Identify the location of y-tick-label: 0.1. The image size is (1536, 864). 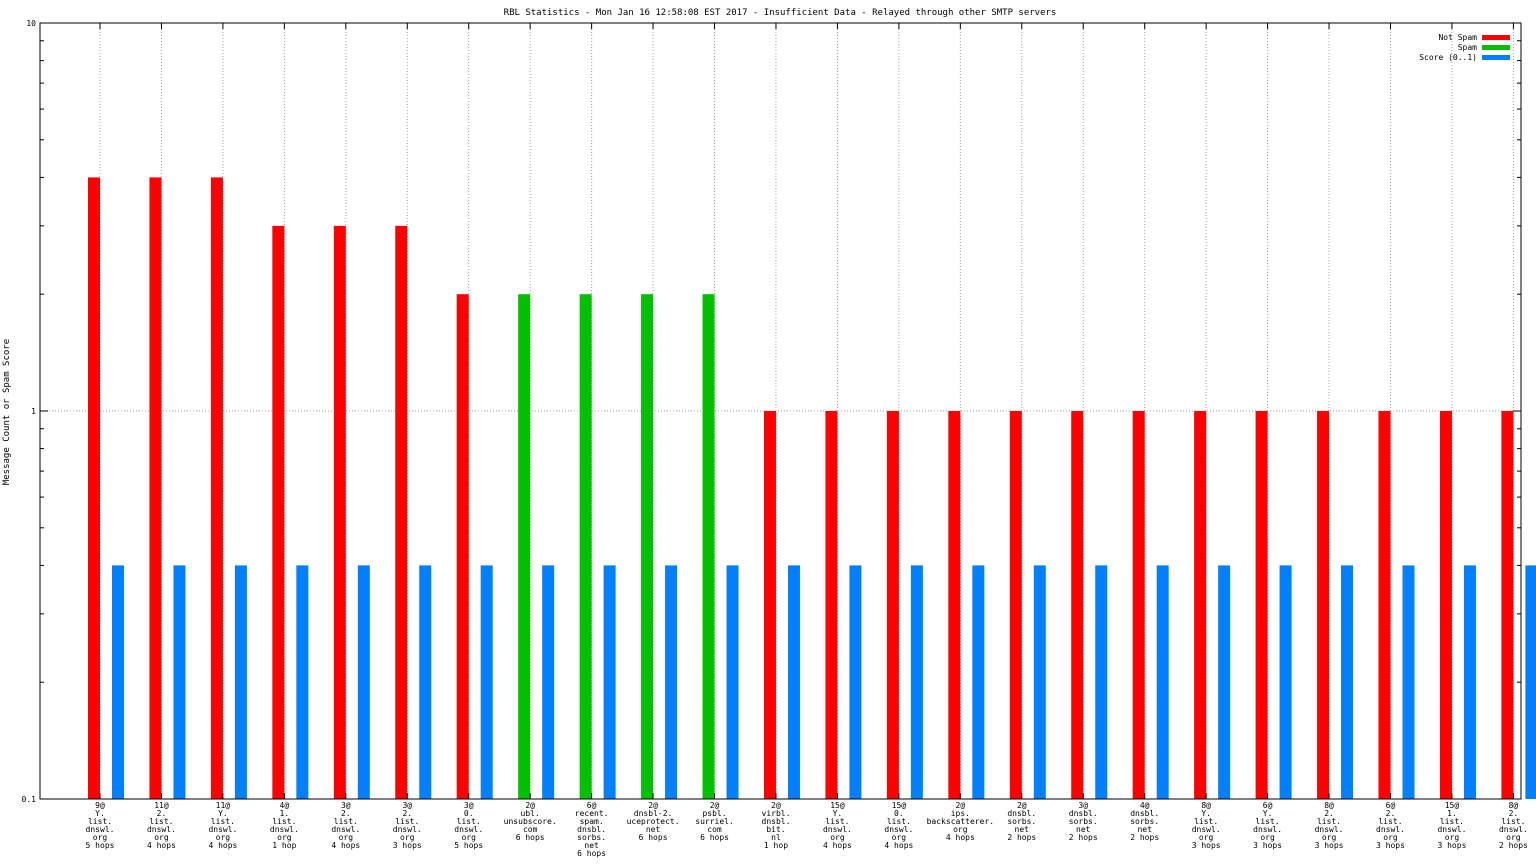
(29, 799).